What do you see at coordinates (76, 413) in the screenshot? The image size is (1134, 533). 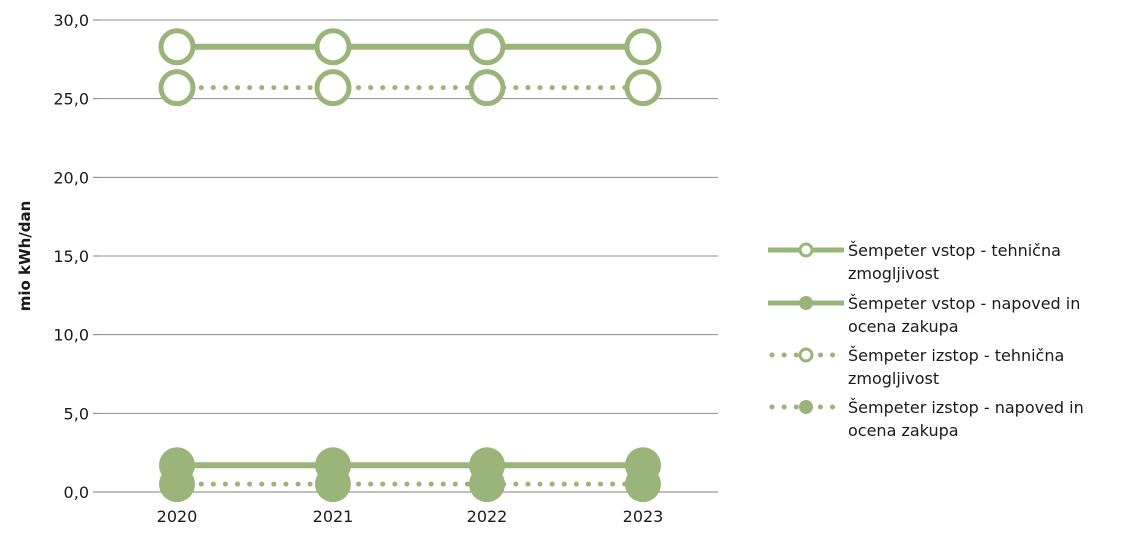 I see `y-tick-label: 5,0` at bounding box center [76, 413].